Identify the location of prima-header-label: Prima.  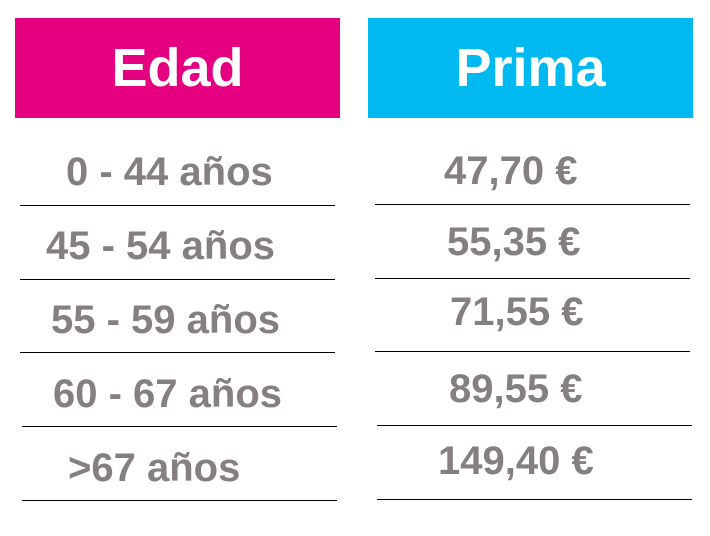
(530, 68).